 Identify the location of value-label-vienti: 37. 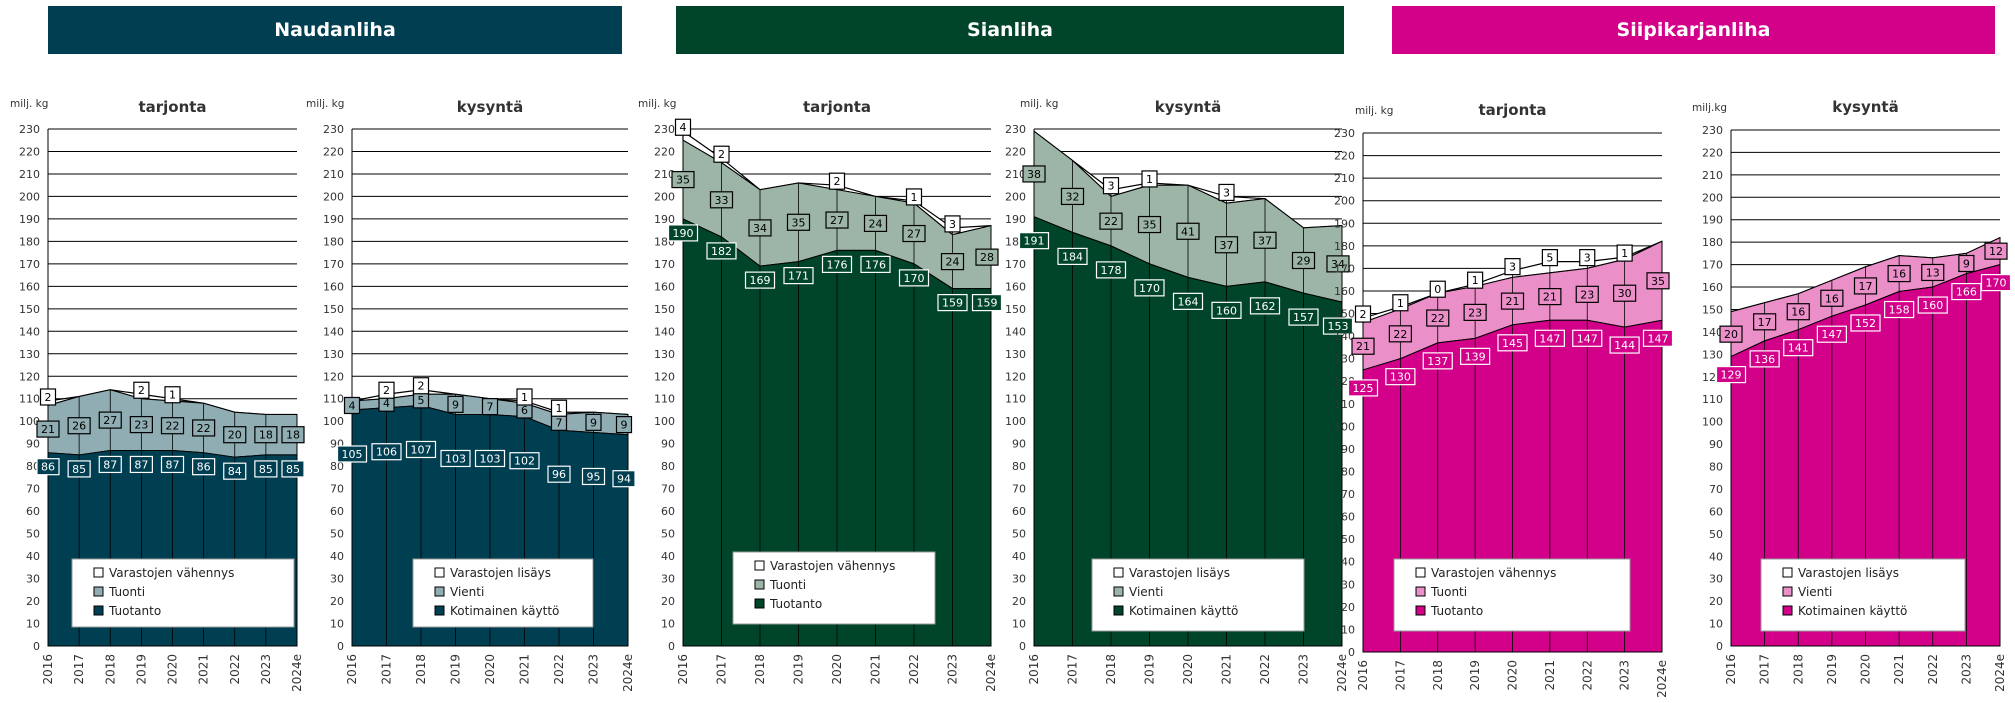
(1227, 245).